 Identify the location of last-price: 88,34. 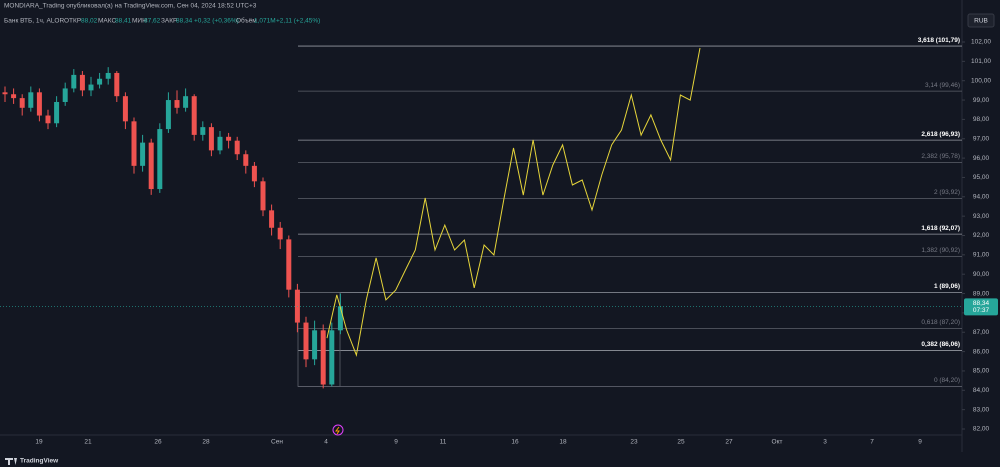
(981, 303).